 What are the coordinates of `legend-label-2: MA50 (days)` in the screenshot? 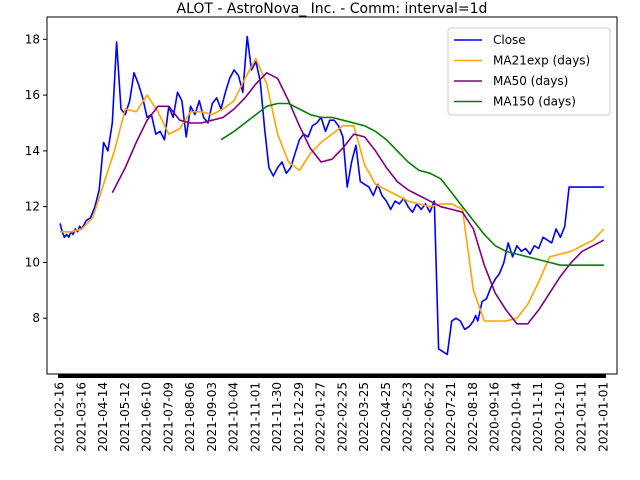 It's located at (530, 81).